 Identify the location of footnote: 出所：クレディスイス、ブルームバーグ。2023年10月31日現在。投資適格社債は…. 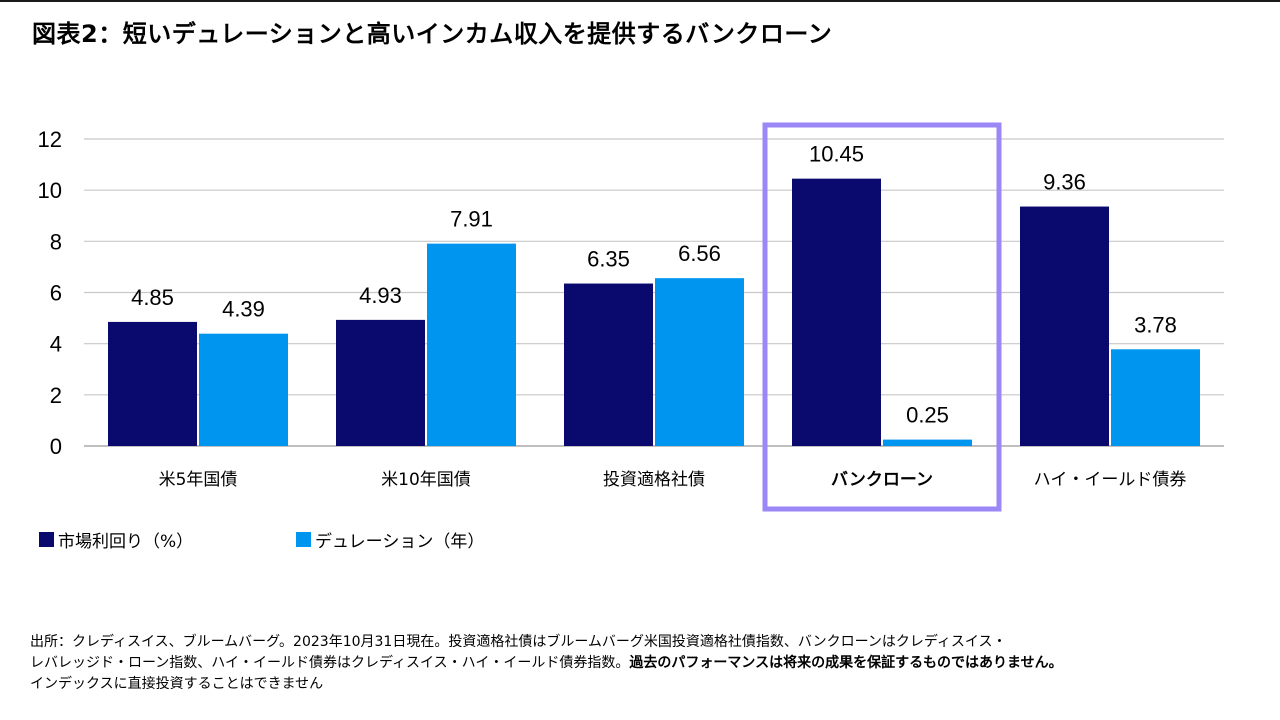
(645, 663).